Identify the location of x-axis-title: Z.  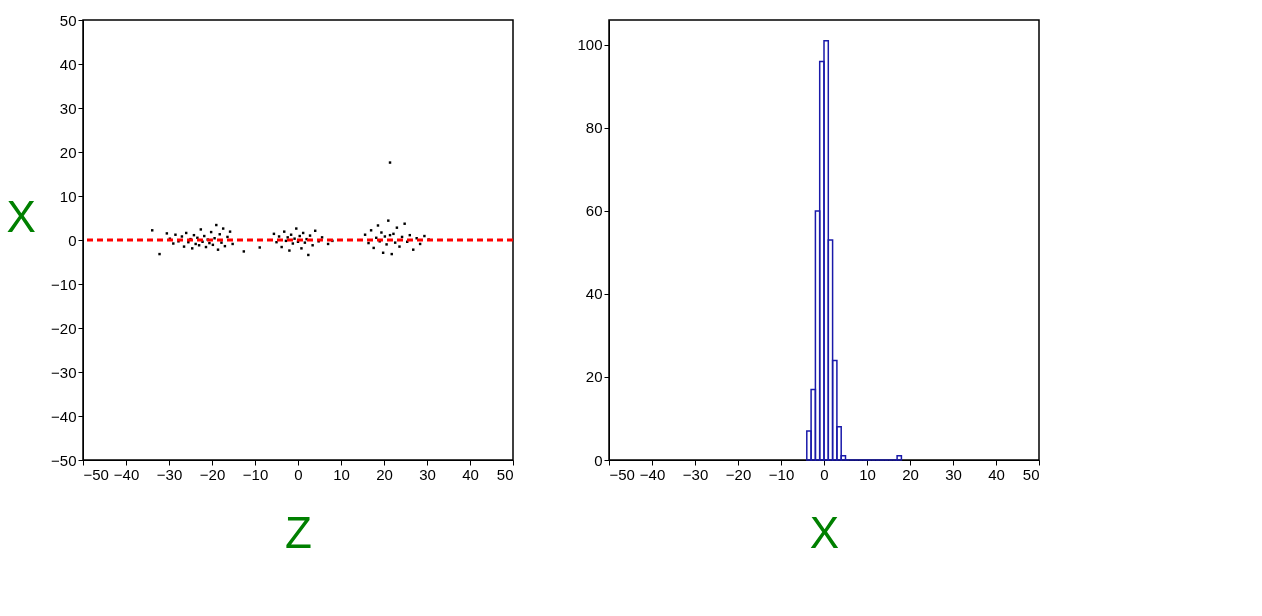
(298, 532).